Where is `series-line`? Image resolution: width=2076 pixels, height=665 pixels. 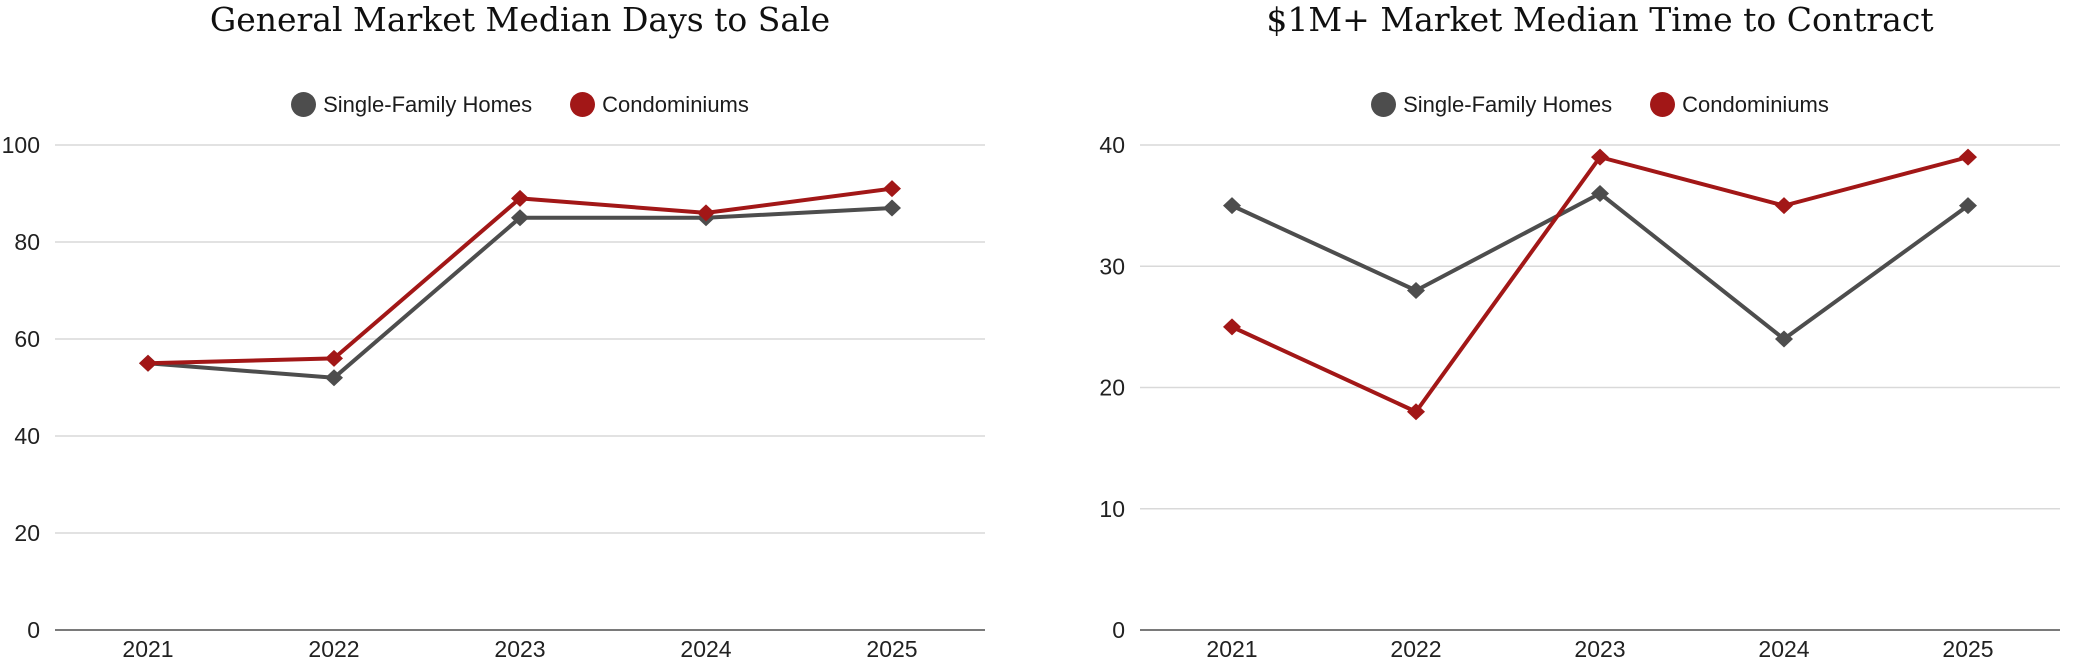
series-line is located at coordinates (520, 293).